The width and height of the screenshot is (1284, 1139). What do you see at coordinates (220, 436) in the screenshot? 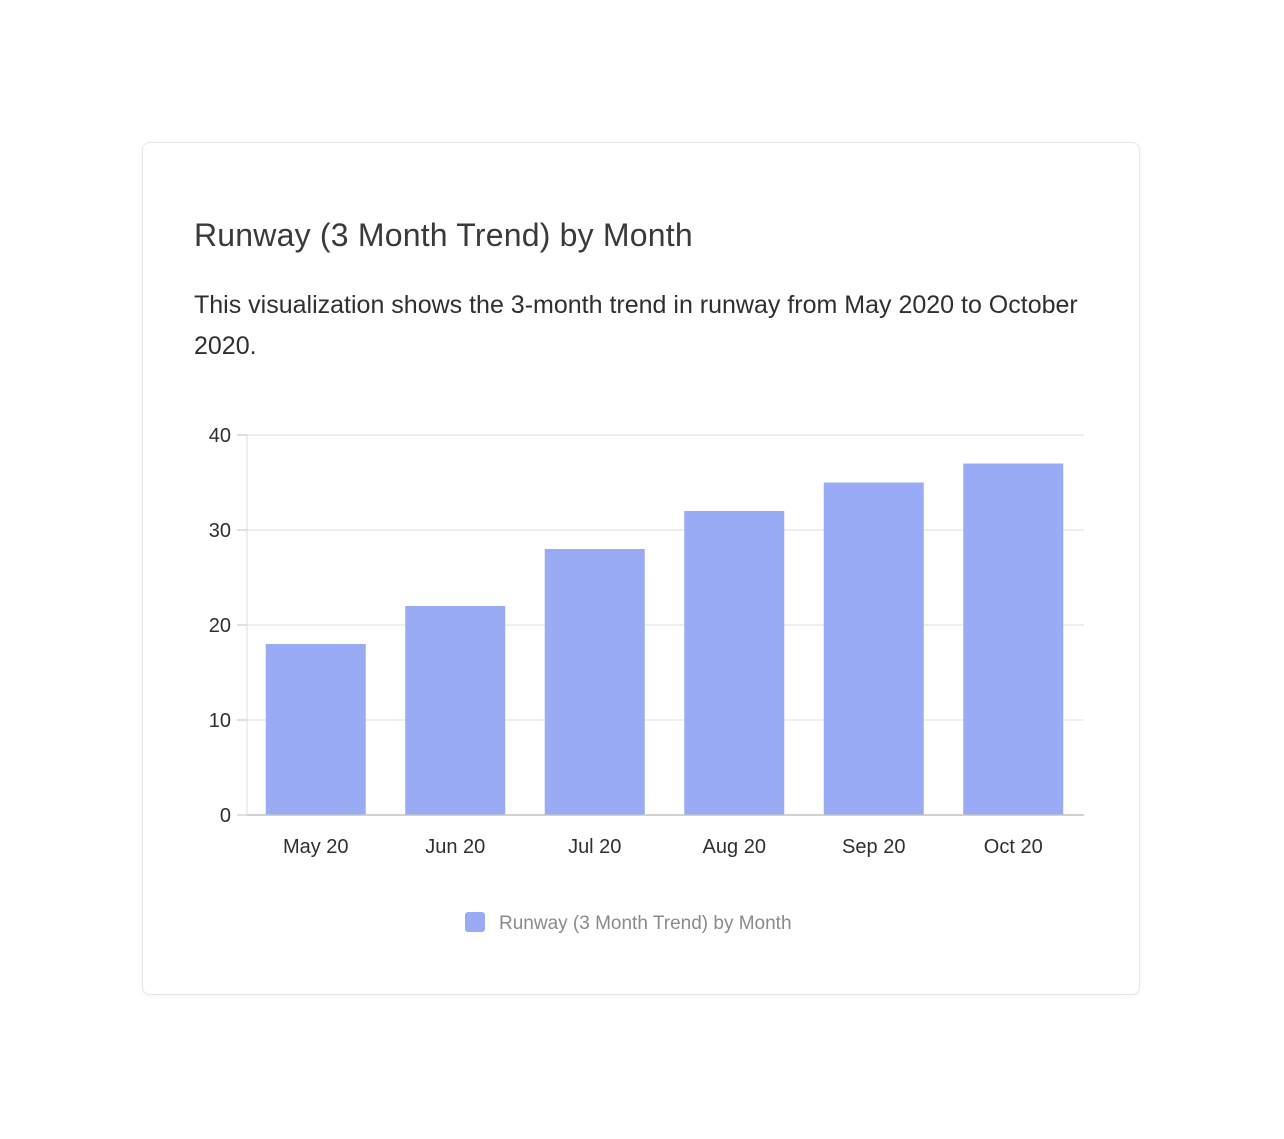
I see `y-tick-label: 40` at bounding box center [220, 436].